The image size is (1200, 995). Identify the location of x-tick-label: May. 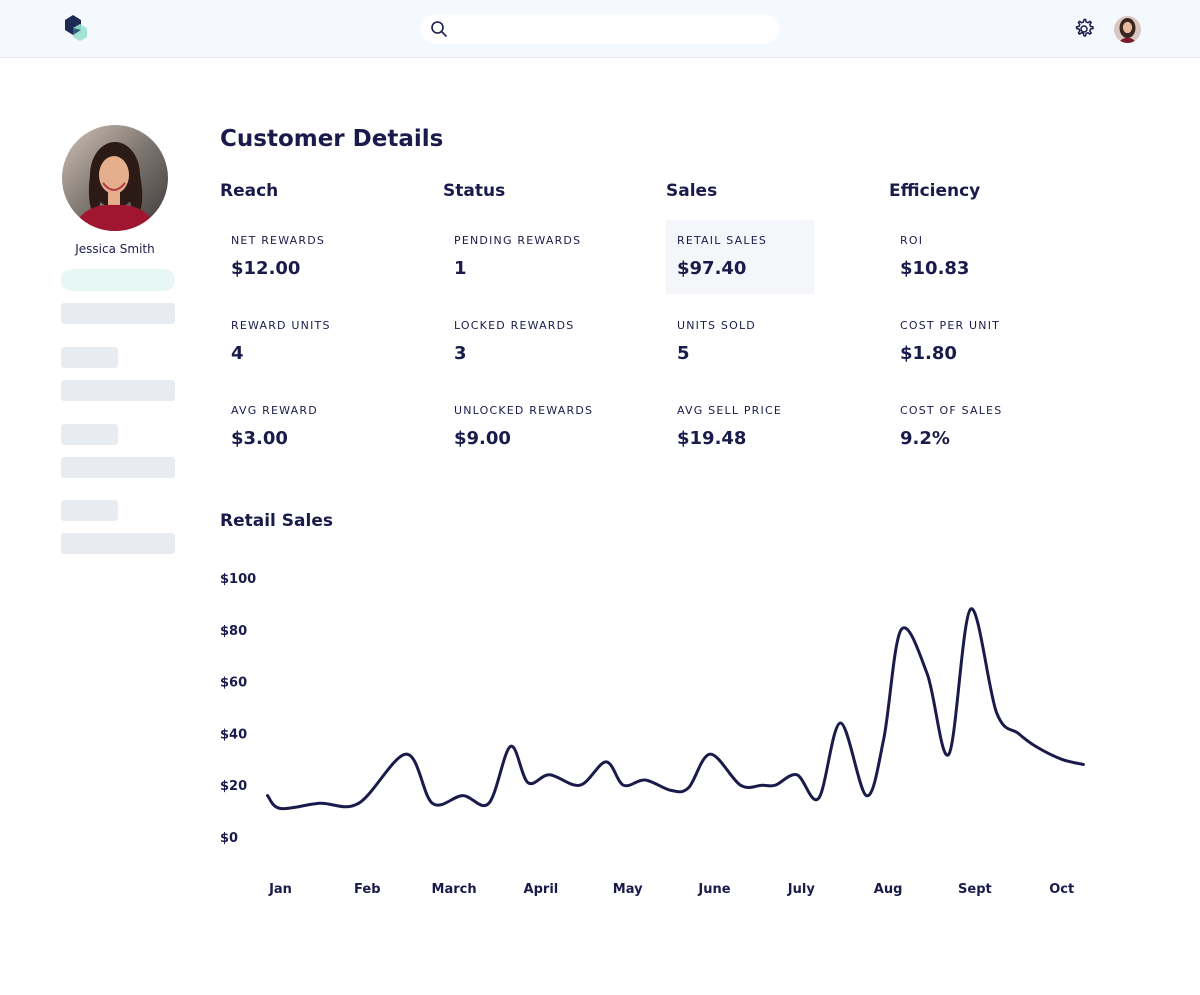
(628, 889).